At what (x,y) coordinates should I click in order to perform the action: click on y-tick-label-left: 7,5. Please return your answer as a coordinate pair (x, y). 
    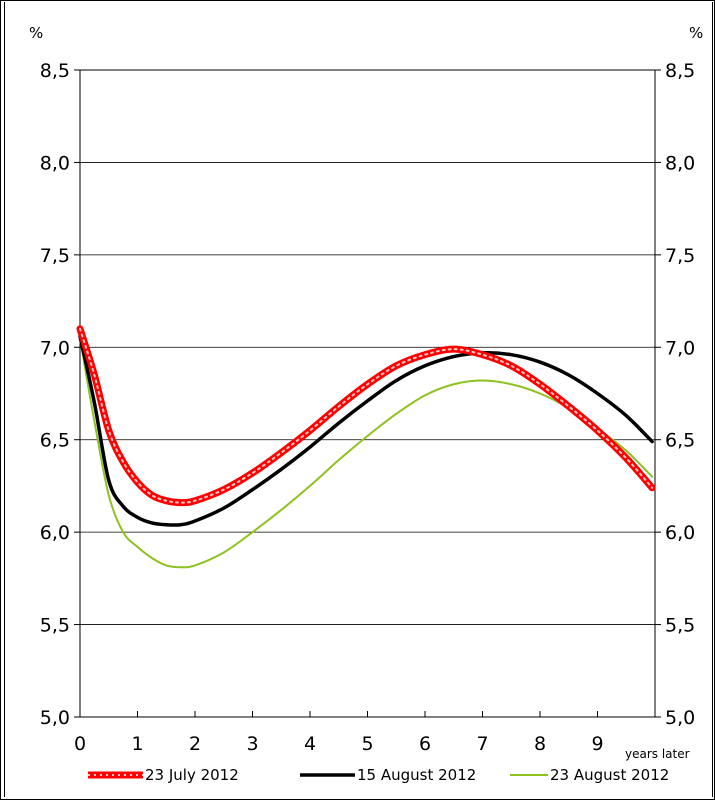
    Looking at the image, I should click on (55, 256).